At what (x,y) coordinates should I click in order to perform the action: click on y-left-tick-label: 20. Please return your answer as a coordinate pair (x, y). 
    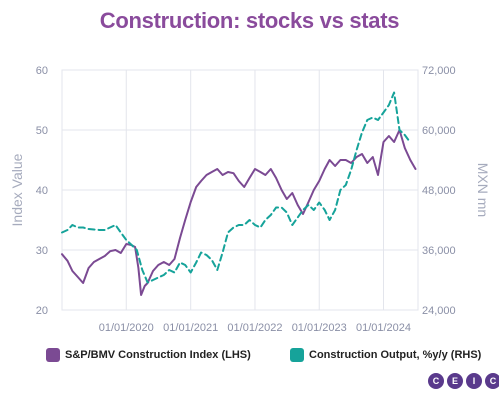
    Looking at the image, I should click on (42, 311).